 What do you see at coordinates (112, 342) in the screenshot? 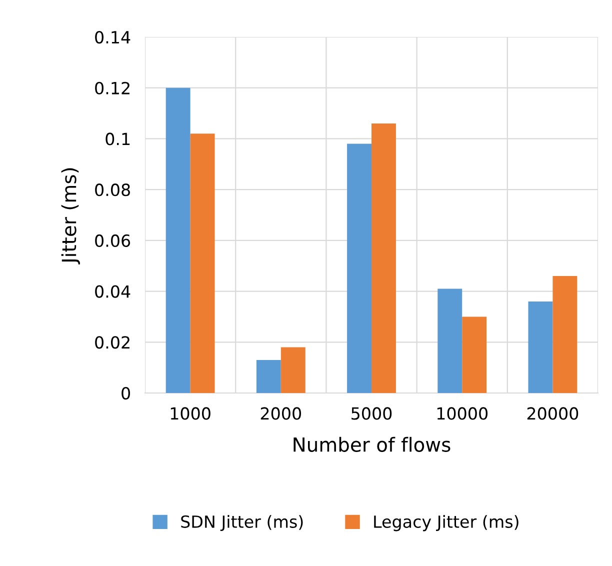
I see `y-tick-label: 0.02` at bounding box center [112, 342].